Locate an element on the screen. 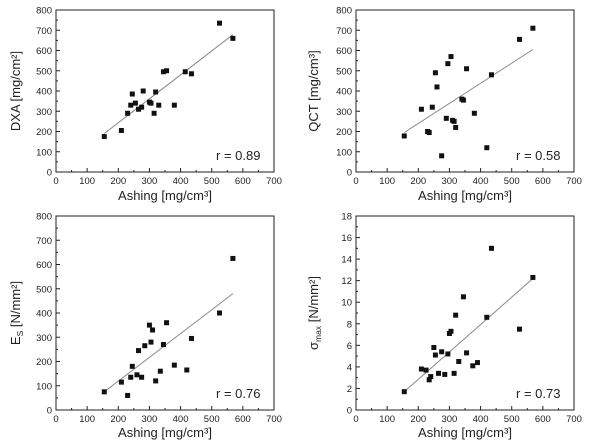 The image size is (600, 444). y-tick-label: 8 is located at coordinates (349, 324).